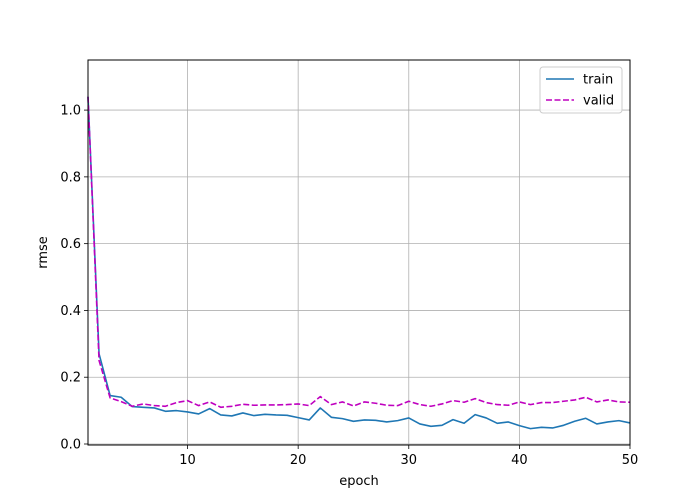 The image size is (700, 500). Describe the element at coordinates (187, 460) in the screenshot. I see `x-tick-label: 10` at that location.